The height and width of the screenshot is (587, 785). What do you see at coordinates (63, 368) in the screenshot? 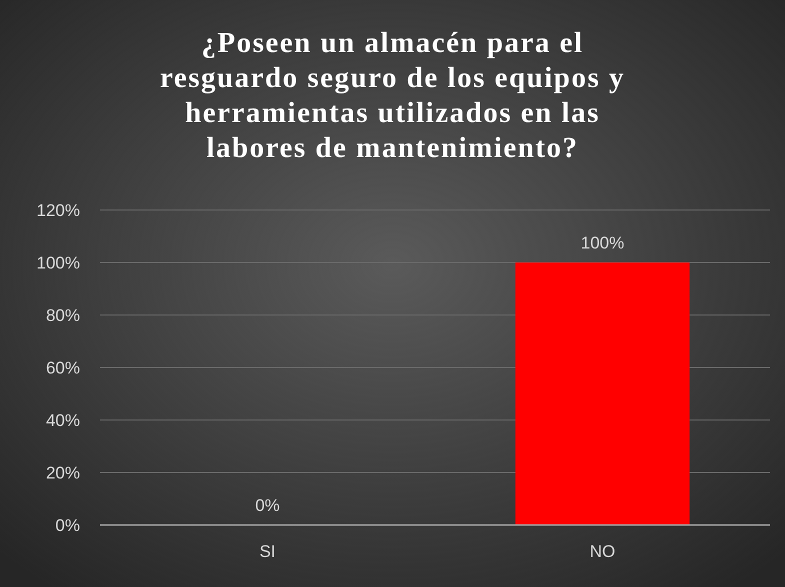
I see `y-tick-label: 60%` at bounding box center [63, 368].